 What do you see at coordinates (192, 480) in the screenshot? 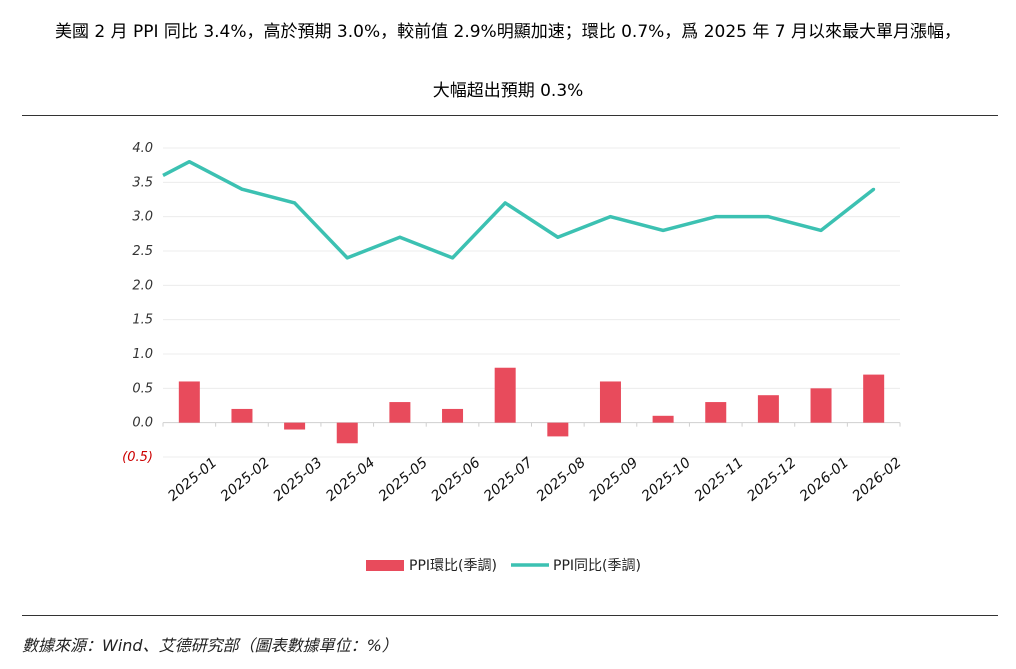
I see `x-tick-label: 2025-01` at bounding box center [192, 480].